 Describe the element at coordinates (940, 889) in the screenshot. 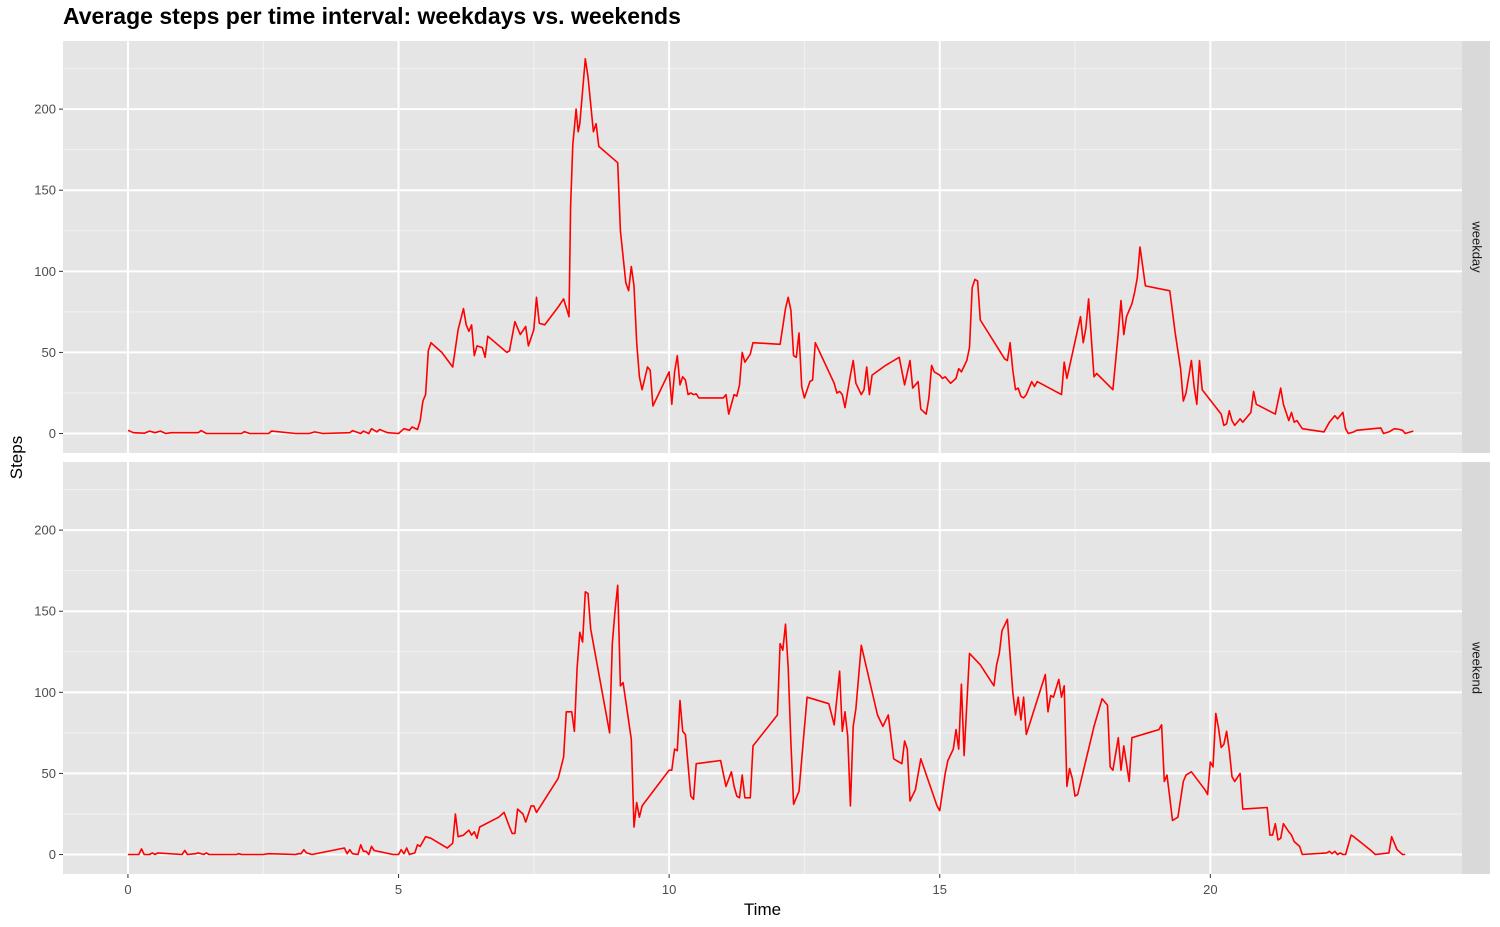

I see `x-tick-label: 15` at that location.